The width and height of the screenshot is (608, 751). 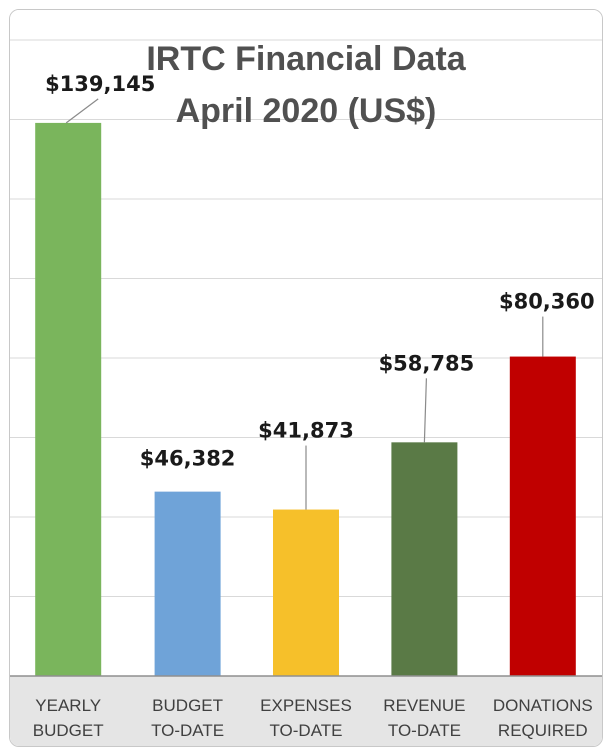 I want to click on category-tick-label: YEARLY, so click(x=68, y=705).